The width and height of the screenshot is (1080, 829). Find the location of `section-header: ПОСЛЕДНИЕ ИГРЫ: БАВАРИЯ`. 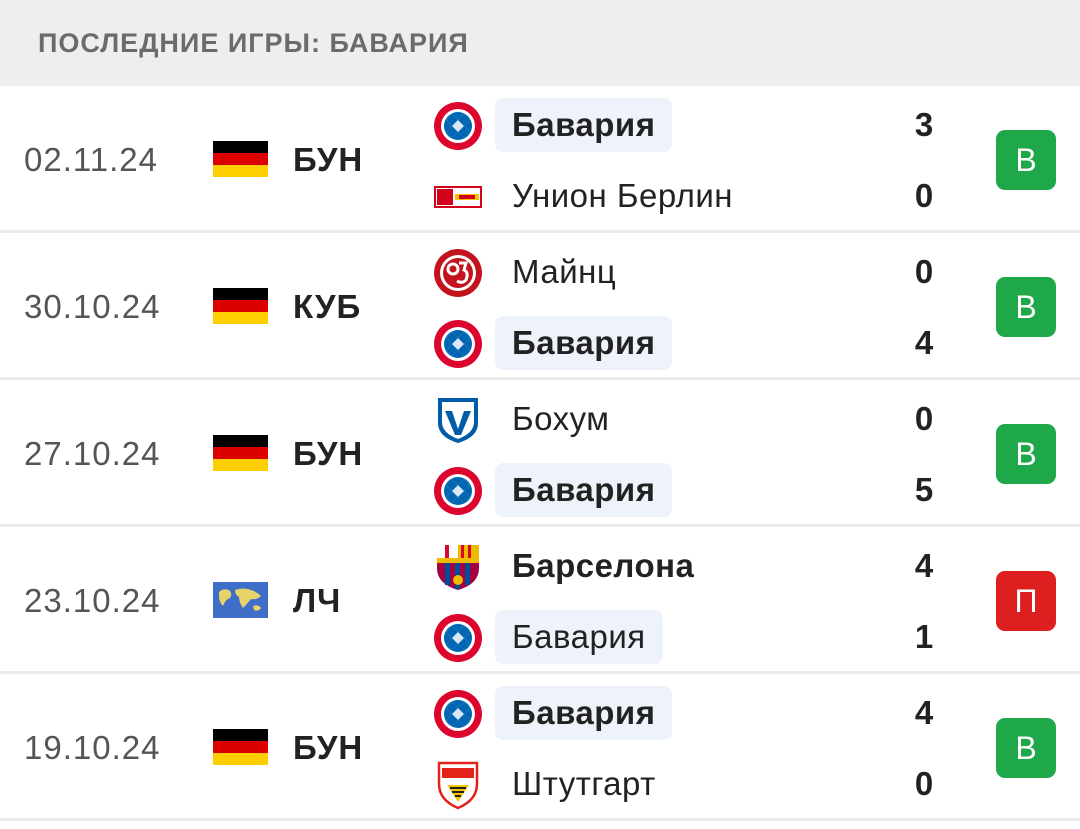

section-header: ПОСЛЕДНИЕ ИГРЫ: БАВАРИЯ is located at coordinates (540, 43).